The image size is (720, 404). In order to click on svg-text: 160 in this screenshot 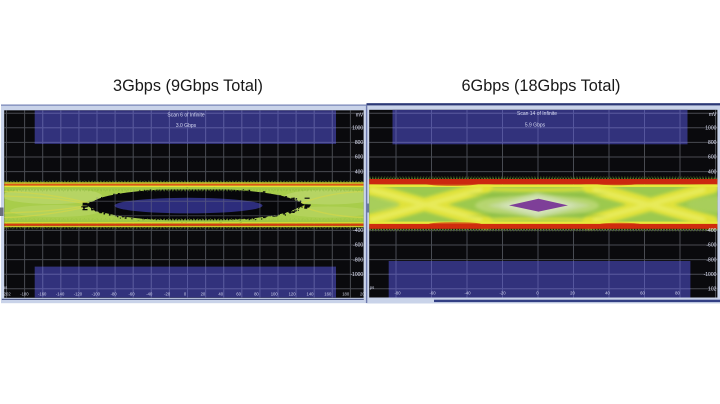, I will do `click(328, 294)`.